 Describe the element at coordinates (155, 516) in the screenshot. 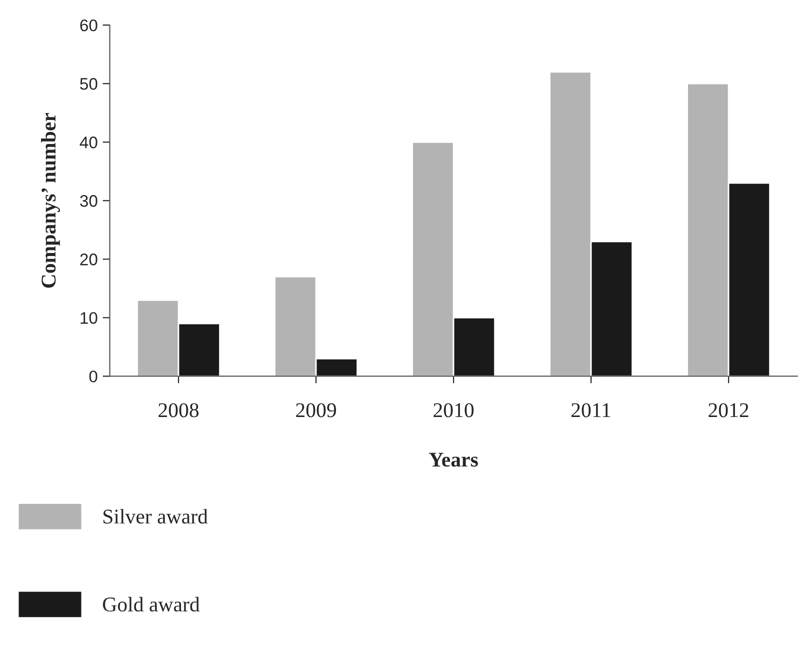

I see `legend-label: Silver award` at that location.